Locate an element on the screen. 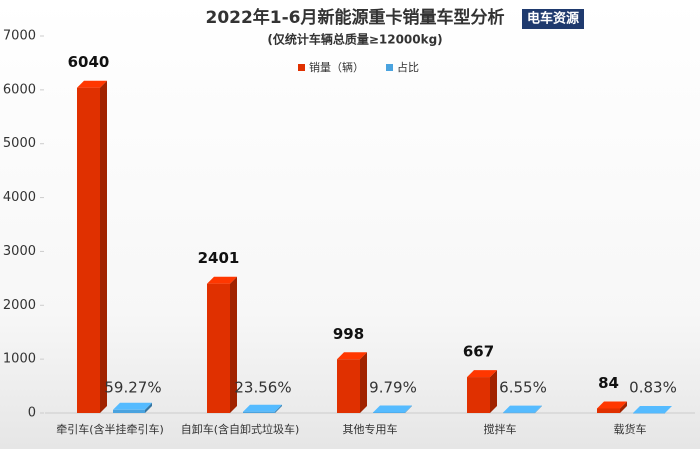  x-tick-label: 搅拌车 is located at coordinates (500, 429).